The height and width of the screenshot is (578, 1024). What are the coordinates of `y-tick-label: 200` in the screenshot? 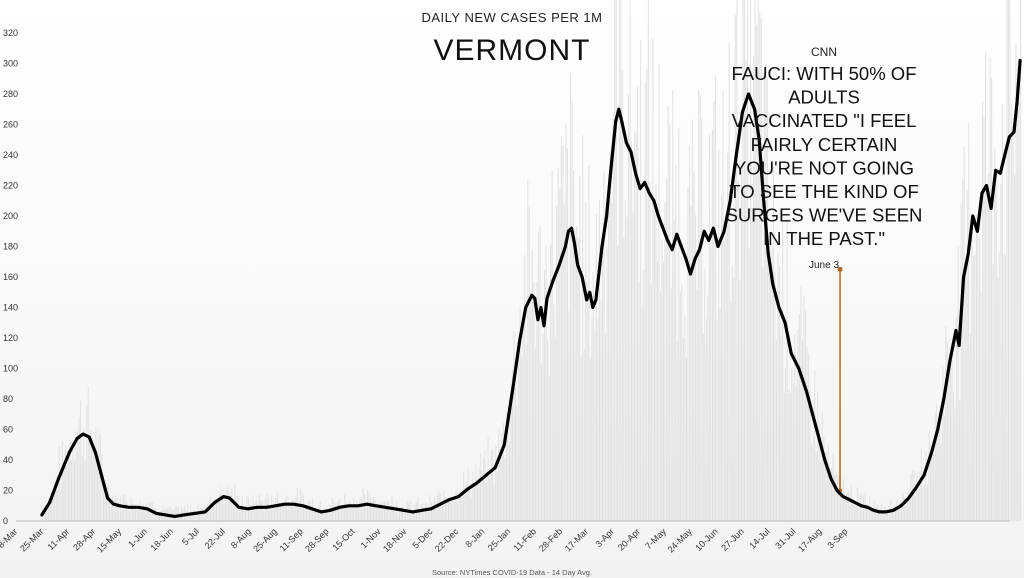 It's located at (10, 216).